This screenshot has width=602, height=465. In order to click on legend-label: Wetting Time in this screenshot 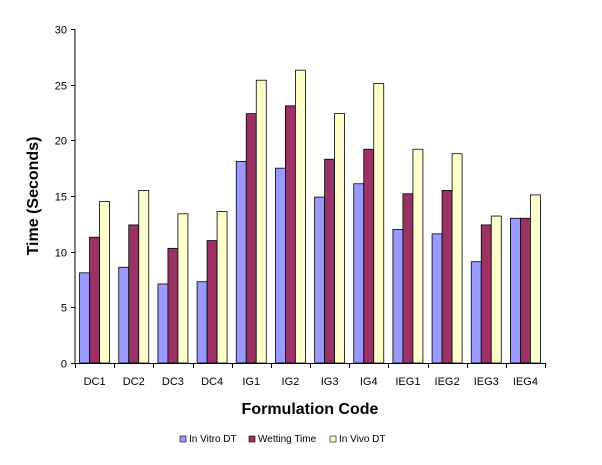, I will do `click(287, 439)`.